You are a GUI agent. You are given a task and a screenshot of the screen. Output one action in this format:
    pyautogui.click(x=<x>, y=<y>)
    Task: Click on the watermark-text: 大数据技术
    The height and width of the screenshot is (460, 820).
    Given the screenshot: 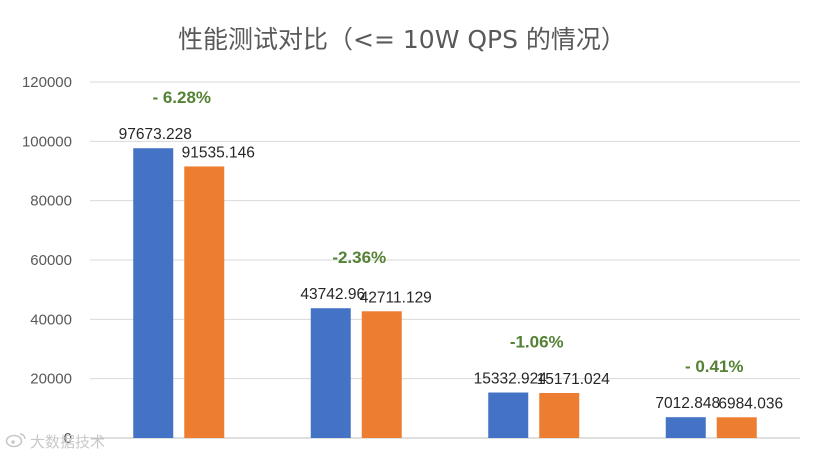 What is the action you would take?
    pyautogui.click(x=67, y=442)
    